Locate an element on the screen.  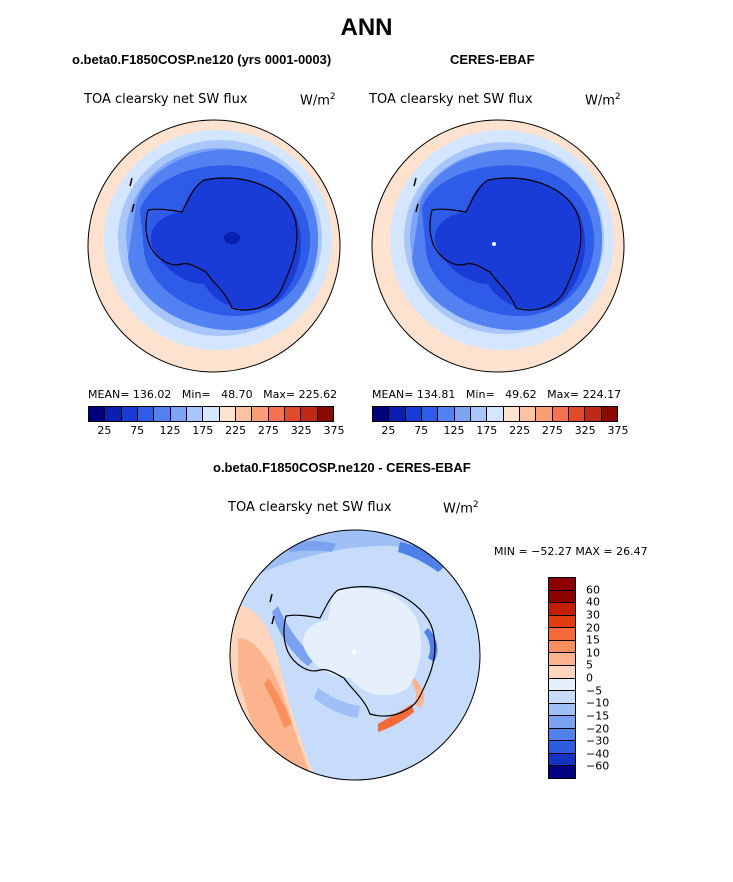
panel-1-title: o.beta0.F1850COSP.ne120 (yrs 0001-0003) is located at coordinates (202, 59).